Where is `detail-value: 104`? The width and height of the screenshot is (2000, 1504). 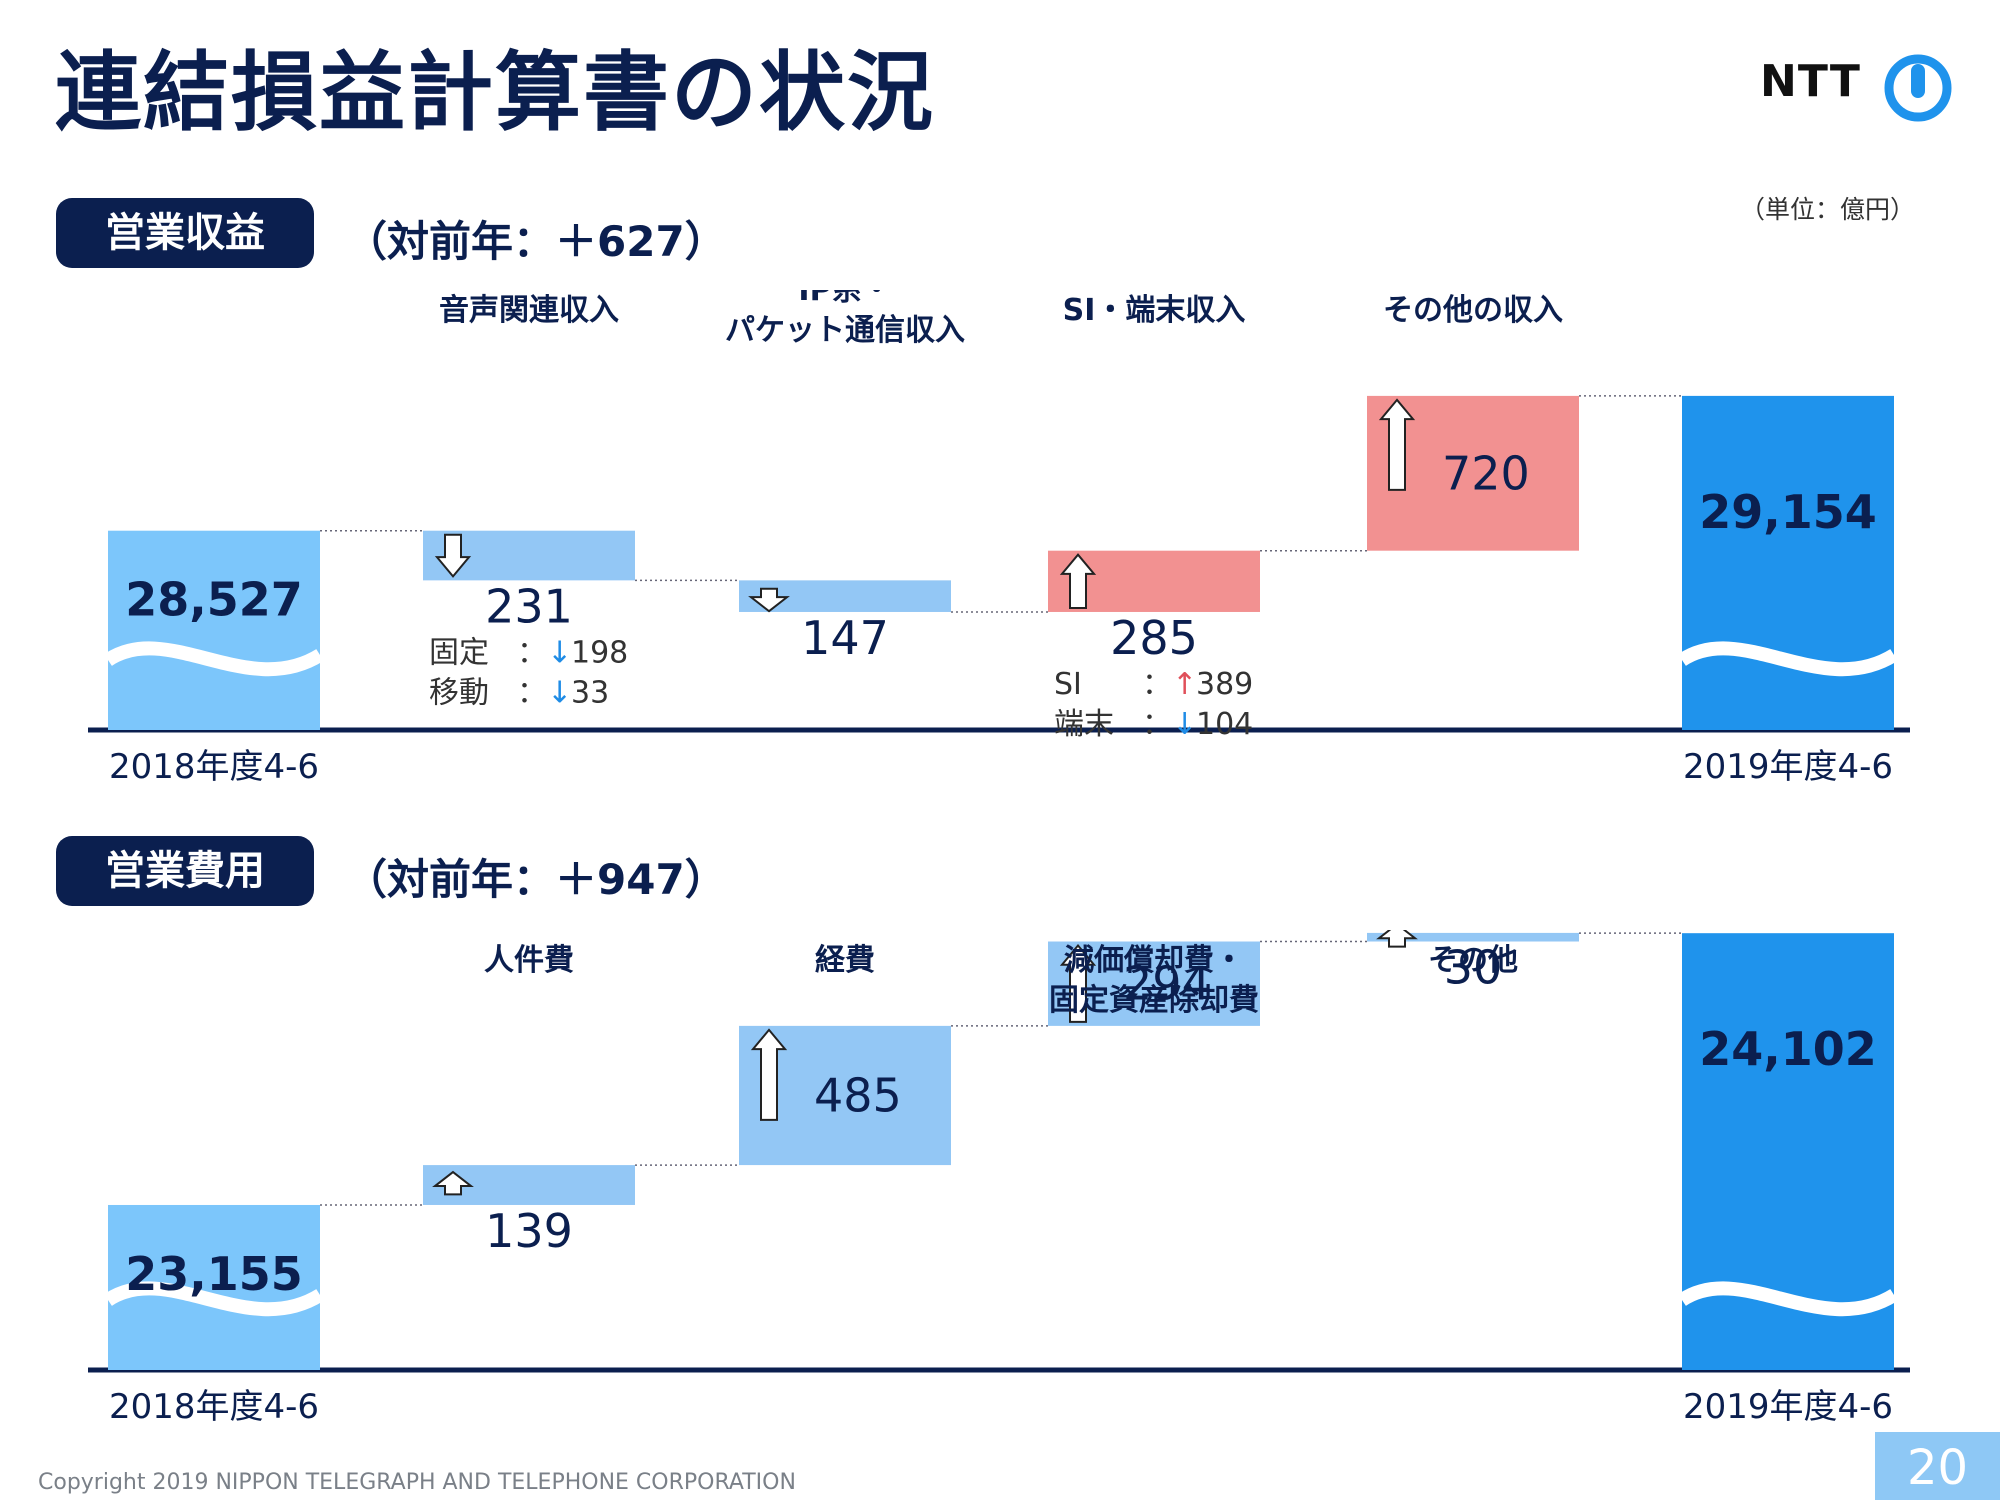 detail-value: 104 is located at coordinates (1224, 724).